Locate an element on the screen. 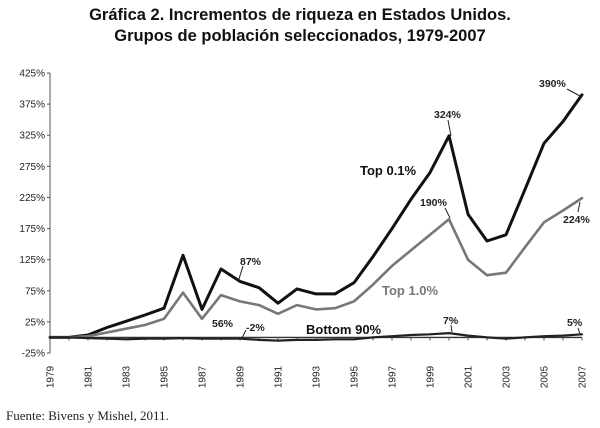 The height and width of the screenshot is (428, 600). x-tick-label: 1999 is located at coordinates (431, 376).